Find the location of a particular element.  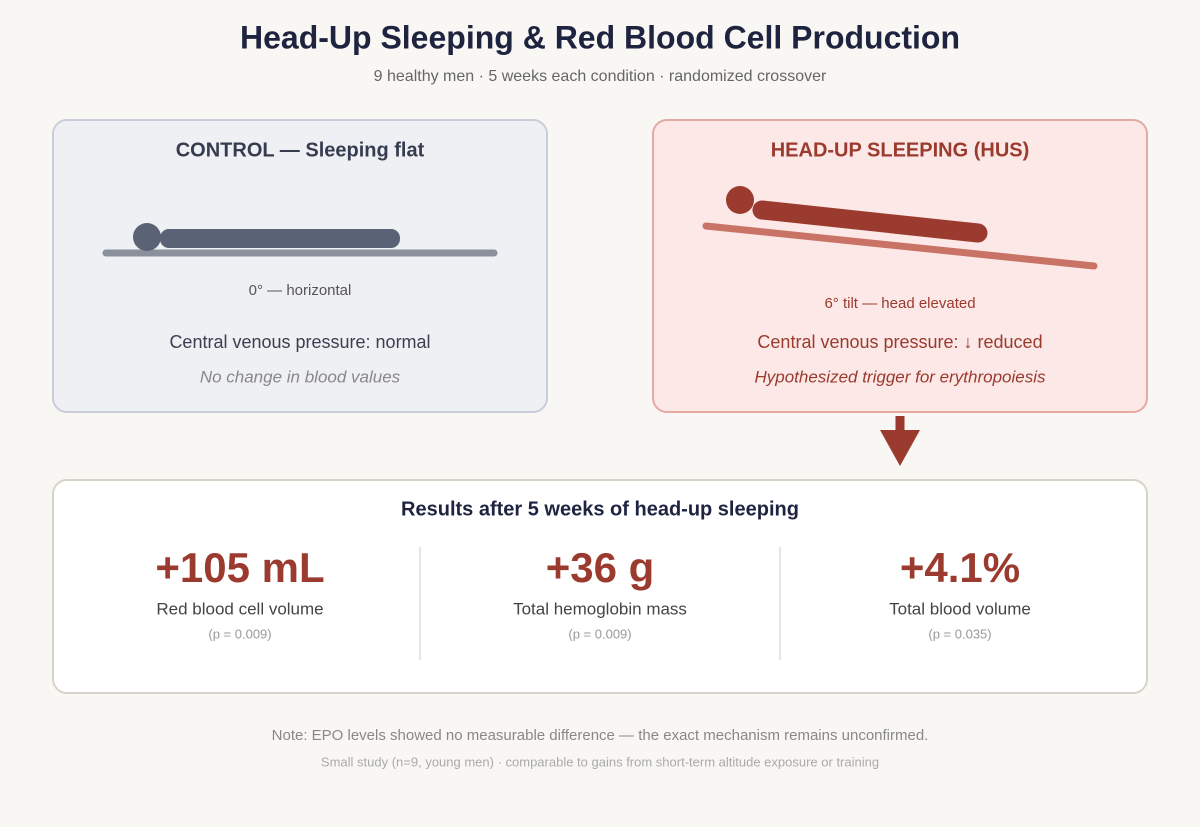

result-value: +105 mL is located at coordinates (239, 567).